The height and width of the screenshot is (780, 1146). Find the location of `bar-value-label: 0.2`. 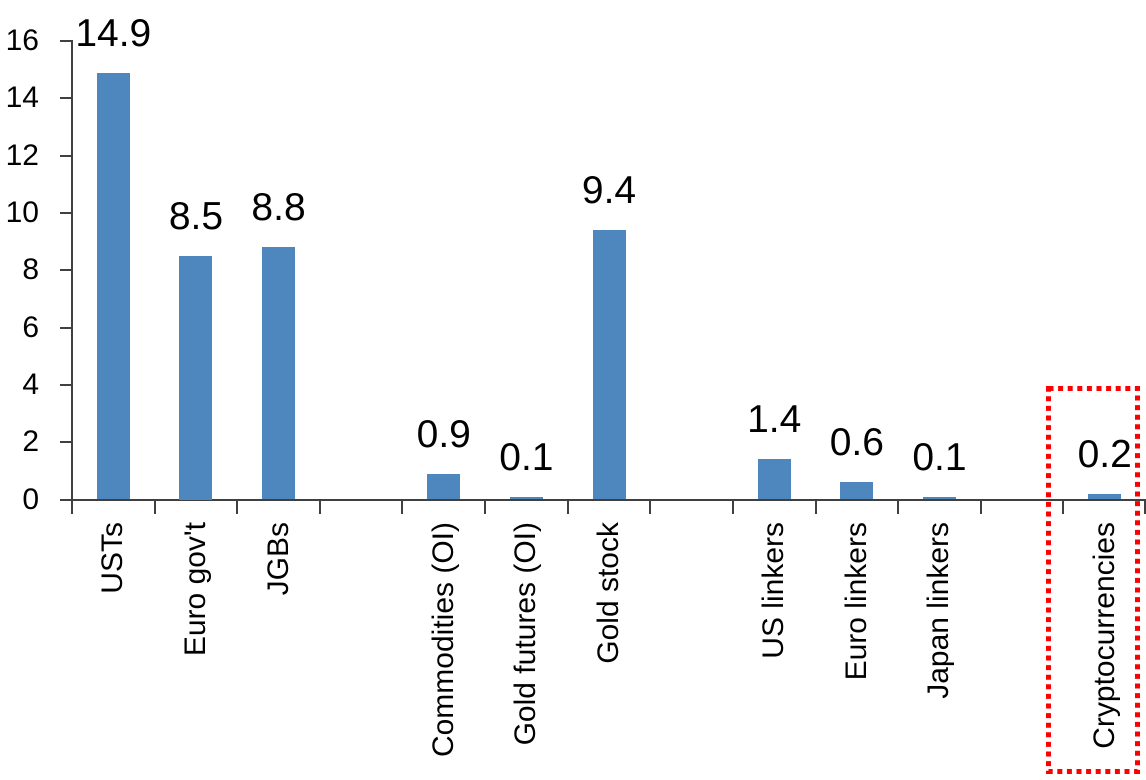

bar-value-label: 0.2 is located at coordinates (1104, 454).